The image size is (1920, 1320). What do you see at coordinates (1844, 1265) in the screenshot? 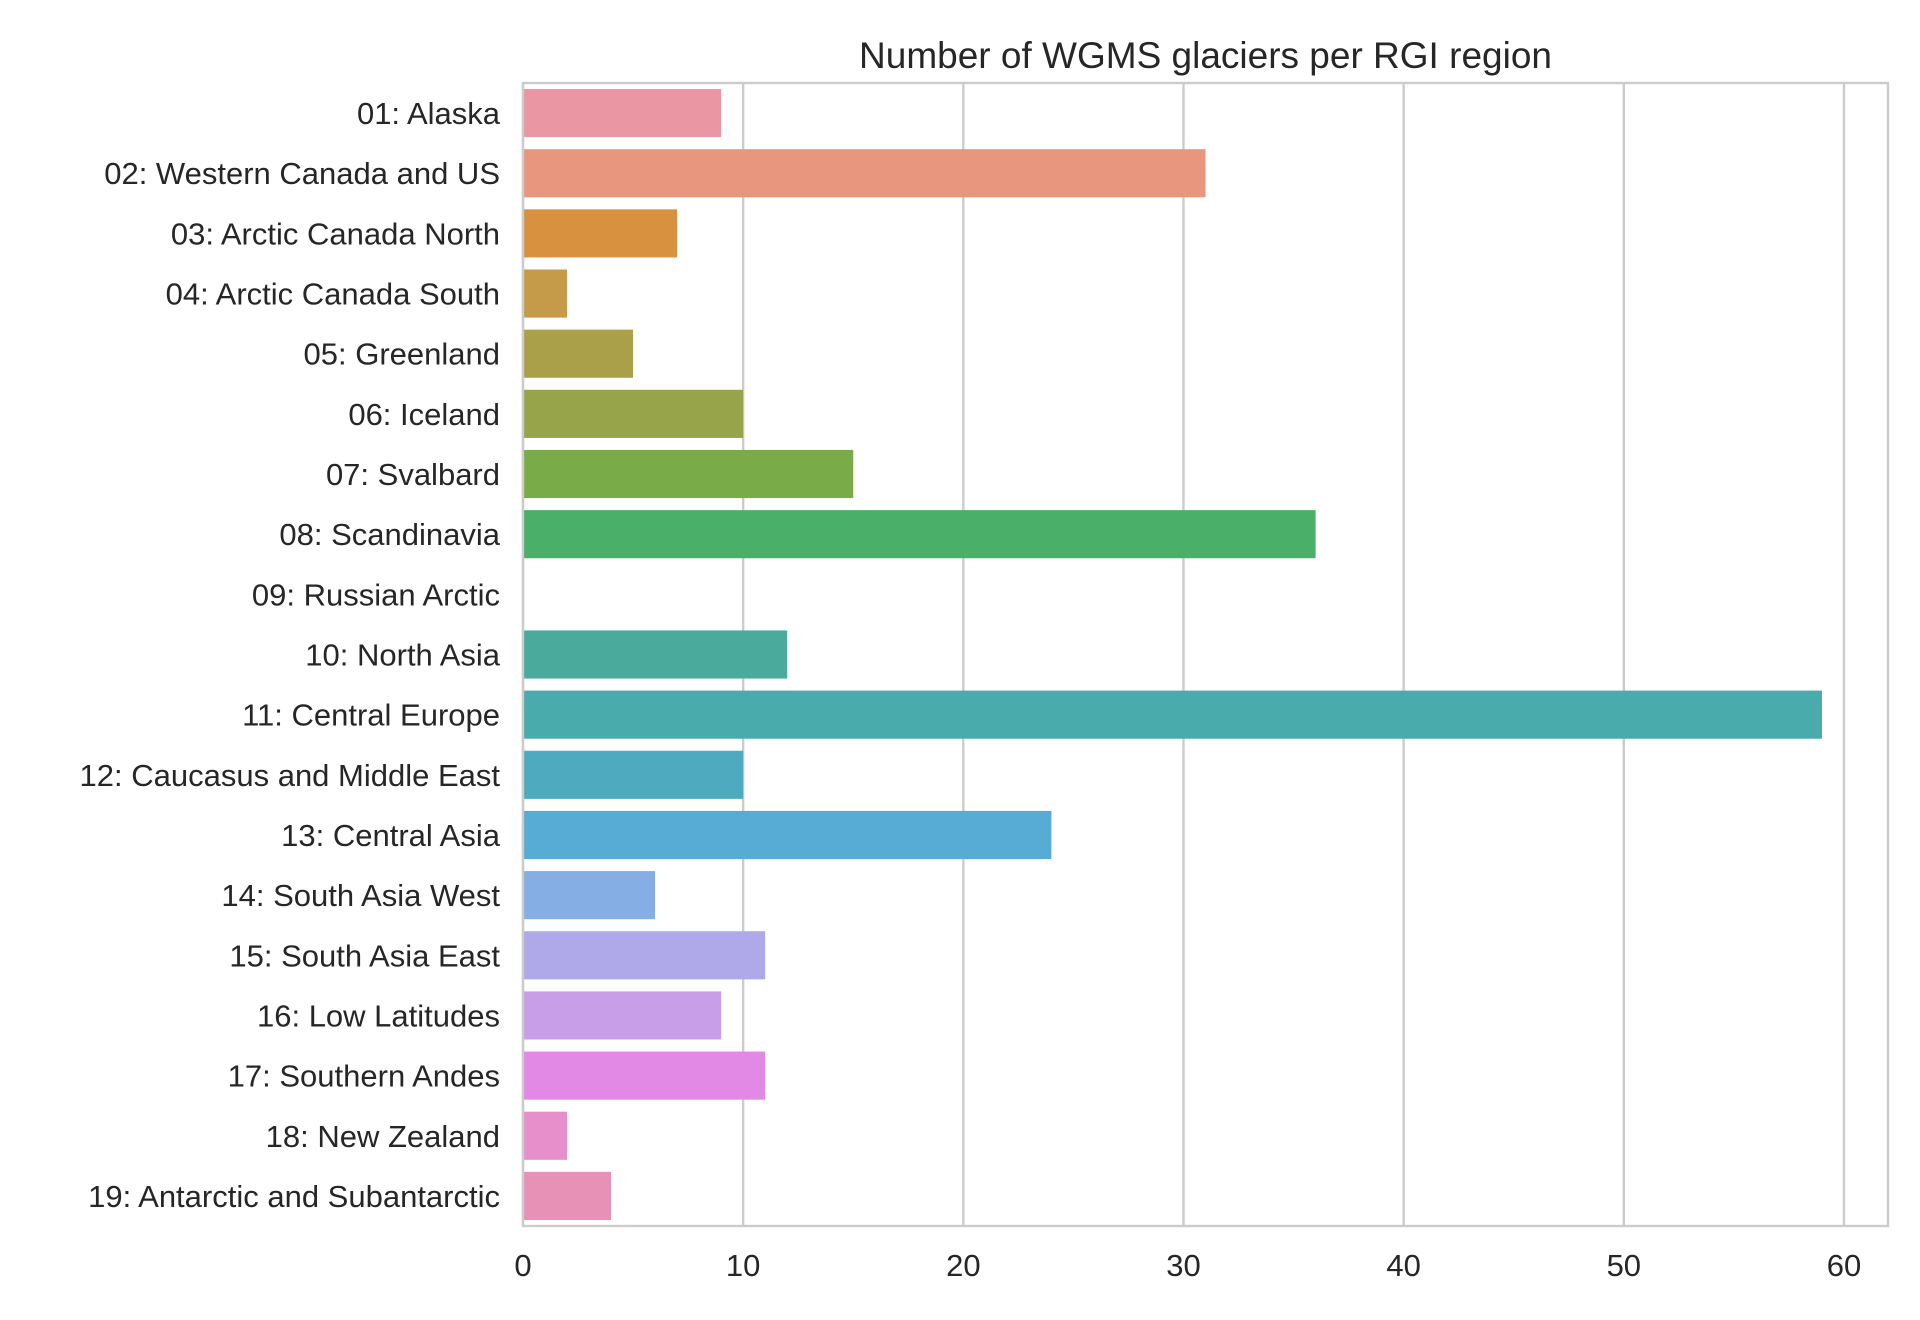
I see `x-tick-label: 60` at bounding box center [1844, 1265].